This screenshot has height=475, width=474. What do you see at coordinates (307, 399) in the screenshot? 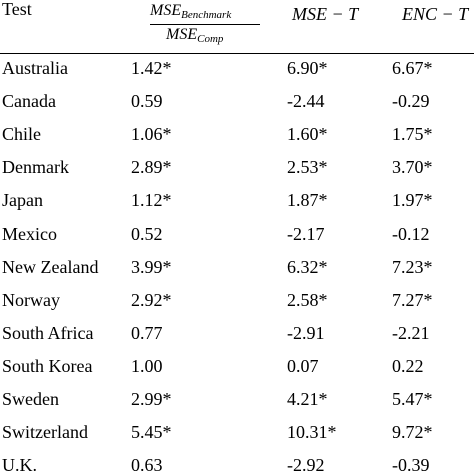
I see `row-mse-t: 4.21*` at bounding box center [307, 399].